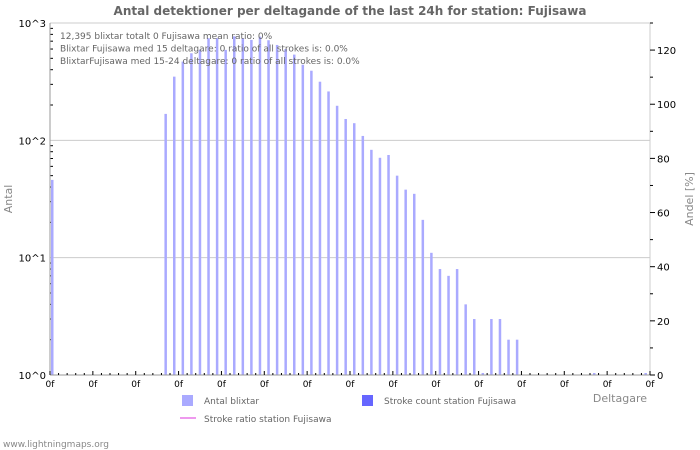  What do you see at coordinates (367, 400) in the screenshot?
I see `legend-swatch-stroke-count` at bounding box center [367, 400].